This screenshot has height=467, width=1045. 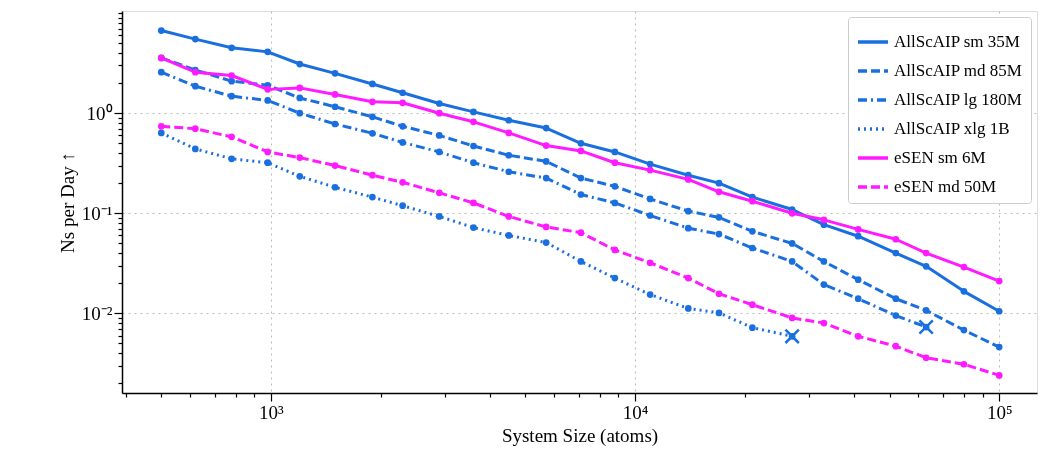 What do you see at coordinates (945, 186) in the screenshot?
I see `legend-label: eSEN md 50M` at bounding box center [945, 186].